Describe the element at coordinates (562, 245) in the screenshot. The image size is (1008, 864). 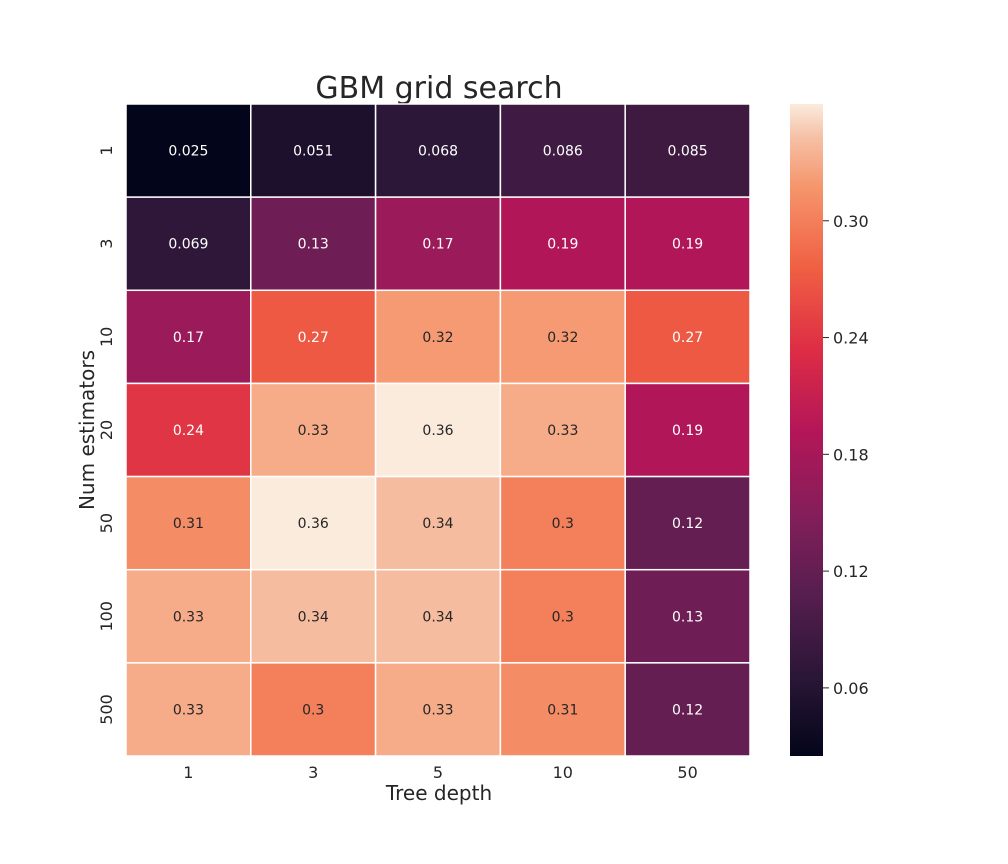
I see `cell-value-label-r1-c3: 0.19` at that location.